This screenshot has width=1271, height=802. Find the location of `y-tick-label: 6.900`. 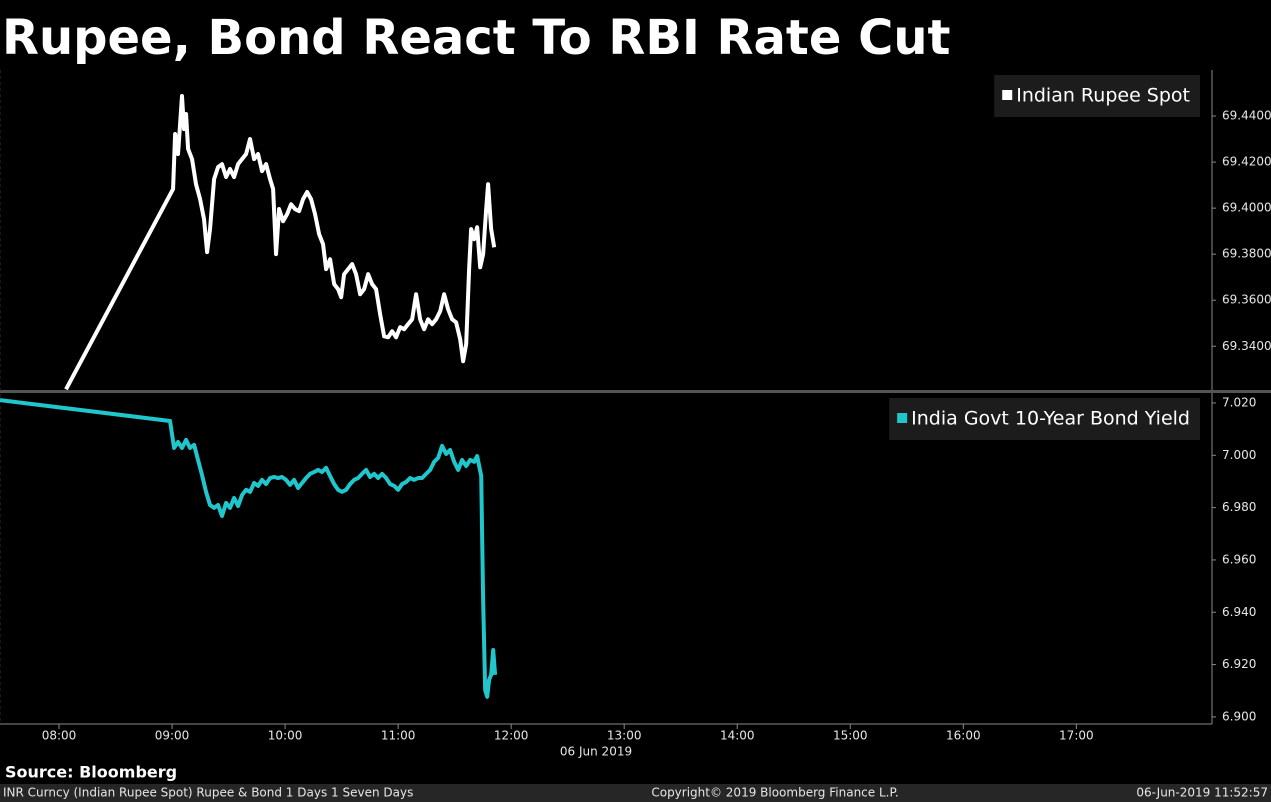

y-tick-label: 6.900 is located at coordinates (1239, 716).